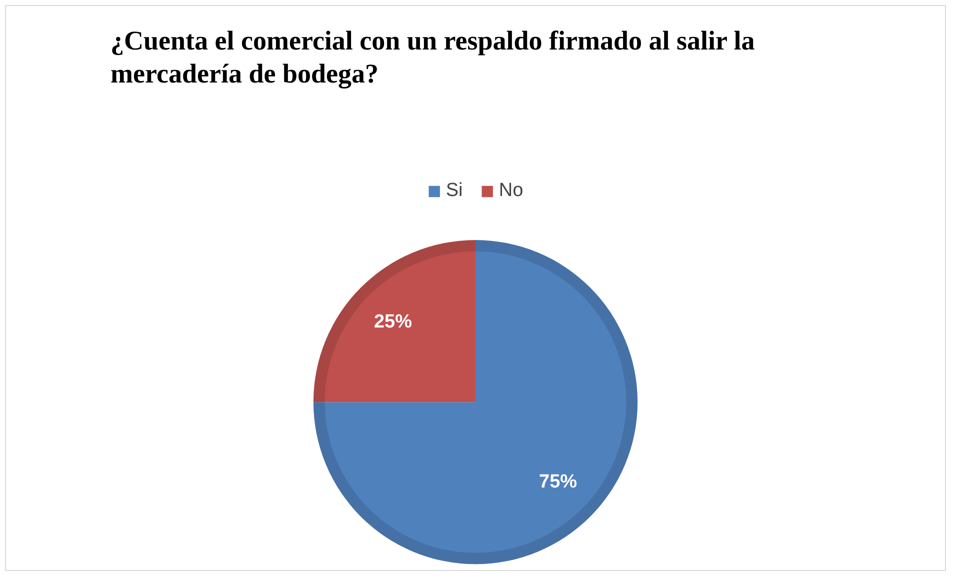  What do you see at coordinates (433, 57) in the screenshot?
I see `chart-title: ¿Cuenta el comercial con un respaldo firmado al salir la mercadería de bodega?` at bounding box center [433, 57].